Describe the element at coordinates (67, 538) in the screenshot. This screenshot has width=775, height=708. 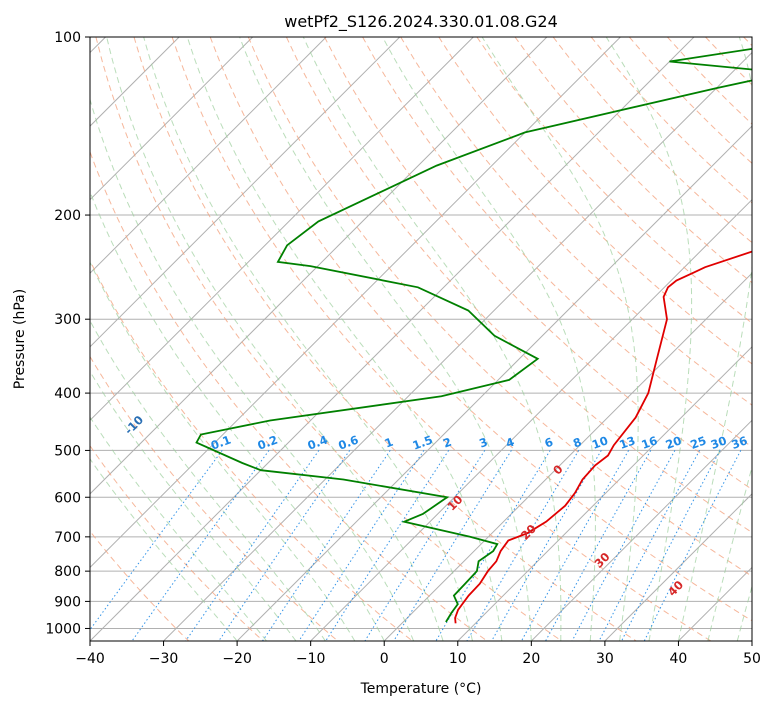
I see `y-tick-label: 700` at that location.